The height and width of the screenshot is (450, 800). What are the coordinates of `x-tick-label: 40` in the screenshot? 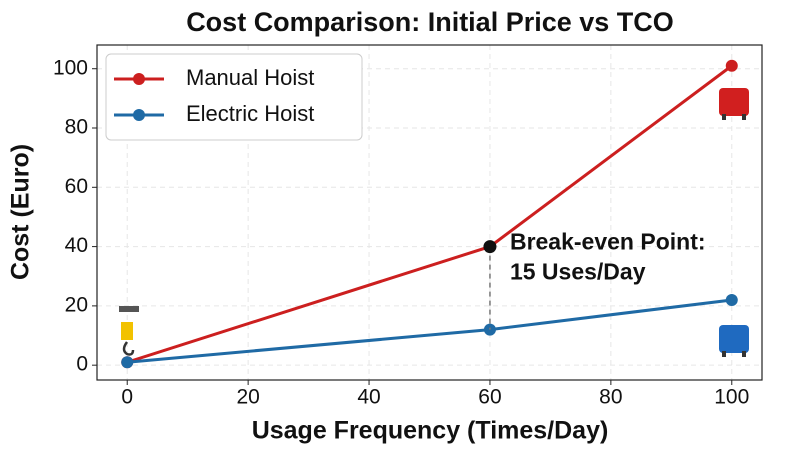 It's located at (368, 397).